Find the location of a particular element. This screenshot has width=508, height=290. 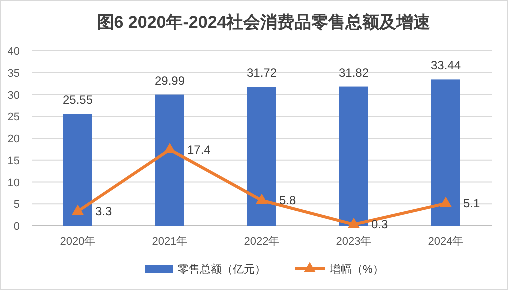

data-label: 5.1 is located at coordinates (472, 203).